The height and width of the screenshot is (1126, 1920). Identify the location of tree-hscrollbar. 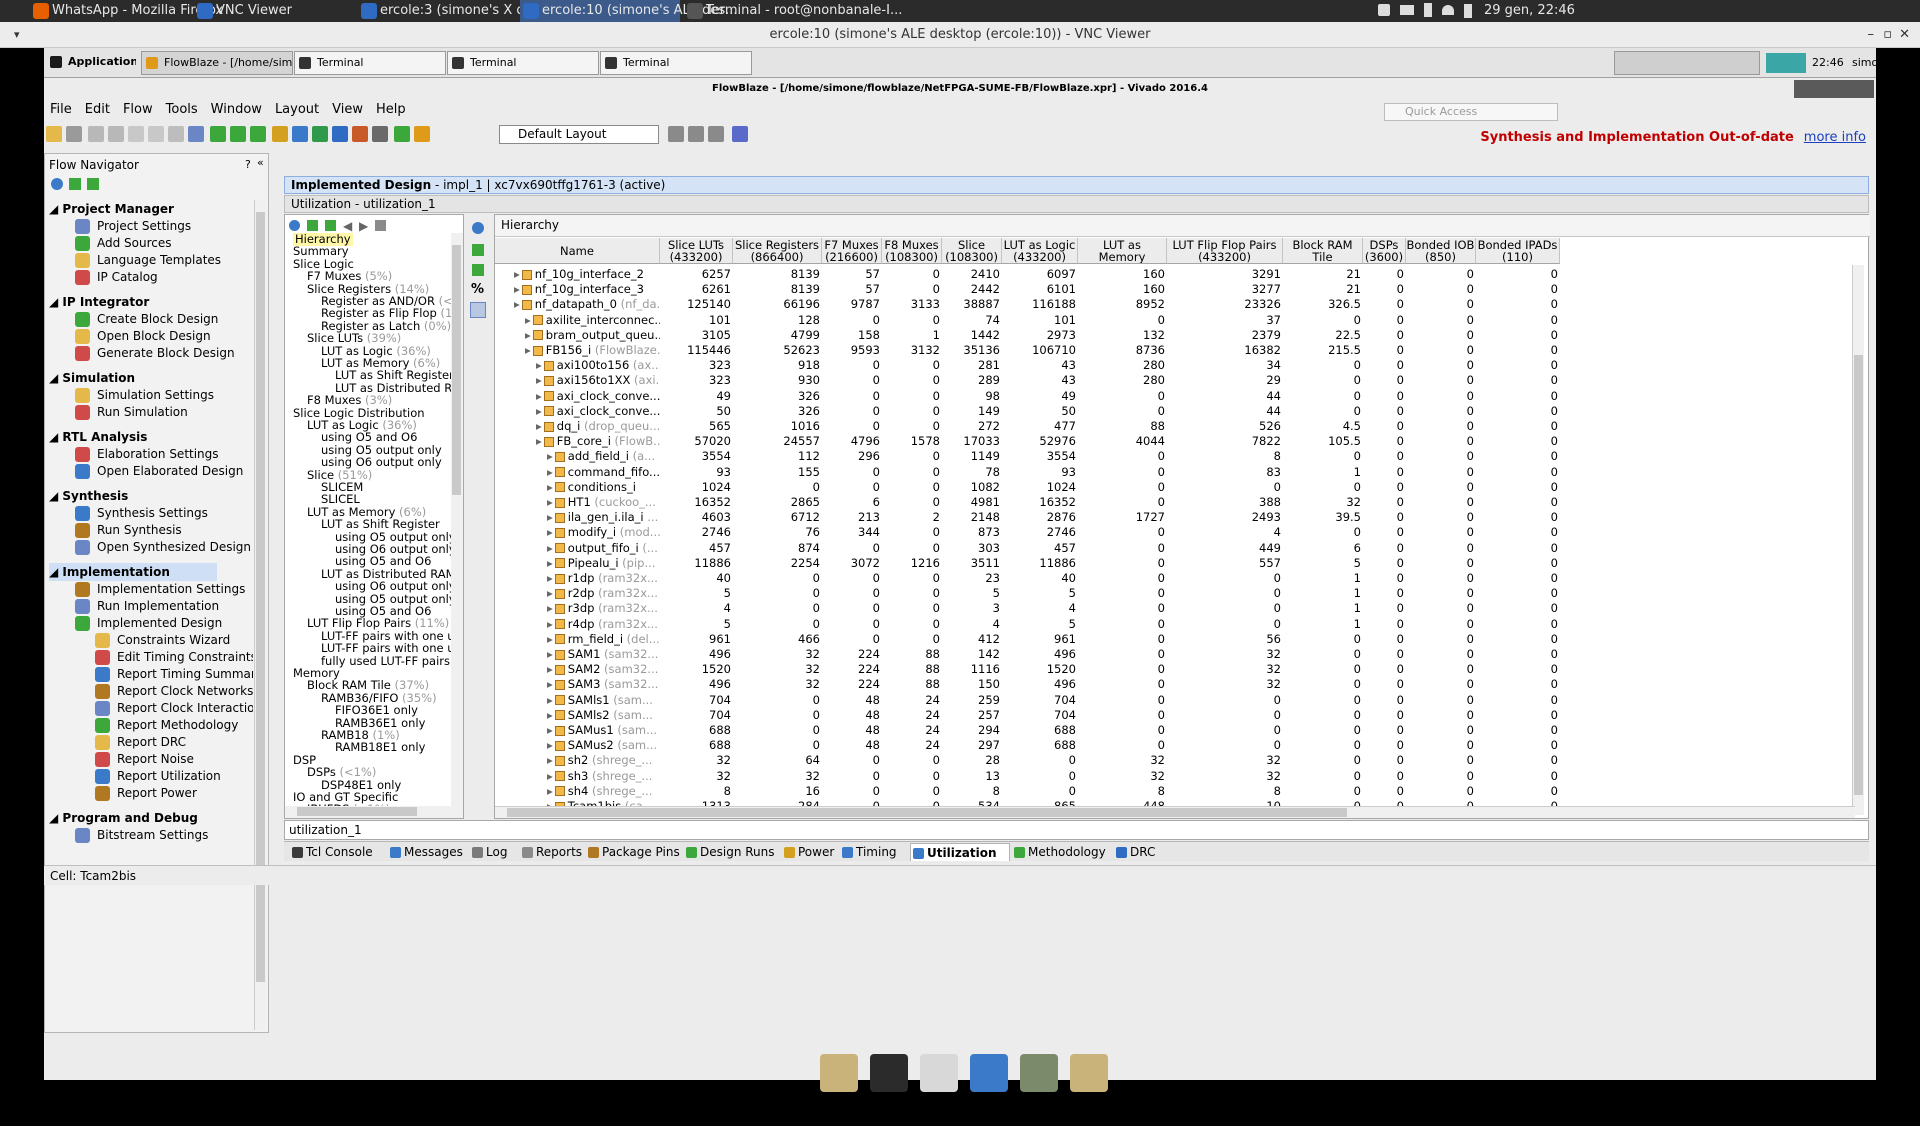
(374, 812).